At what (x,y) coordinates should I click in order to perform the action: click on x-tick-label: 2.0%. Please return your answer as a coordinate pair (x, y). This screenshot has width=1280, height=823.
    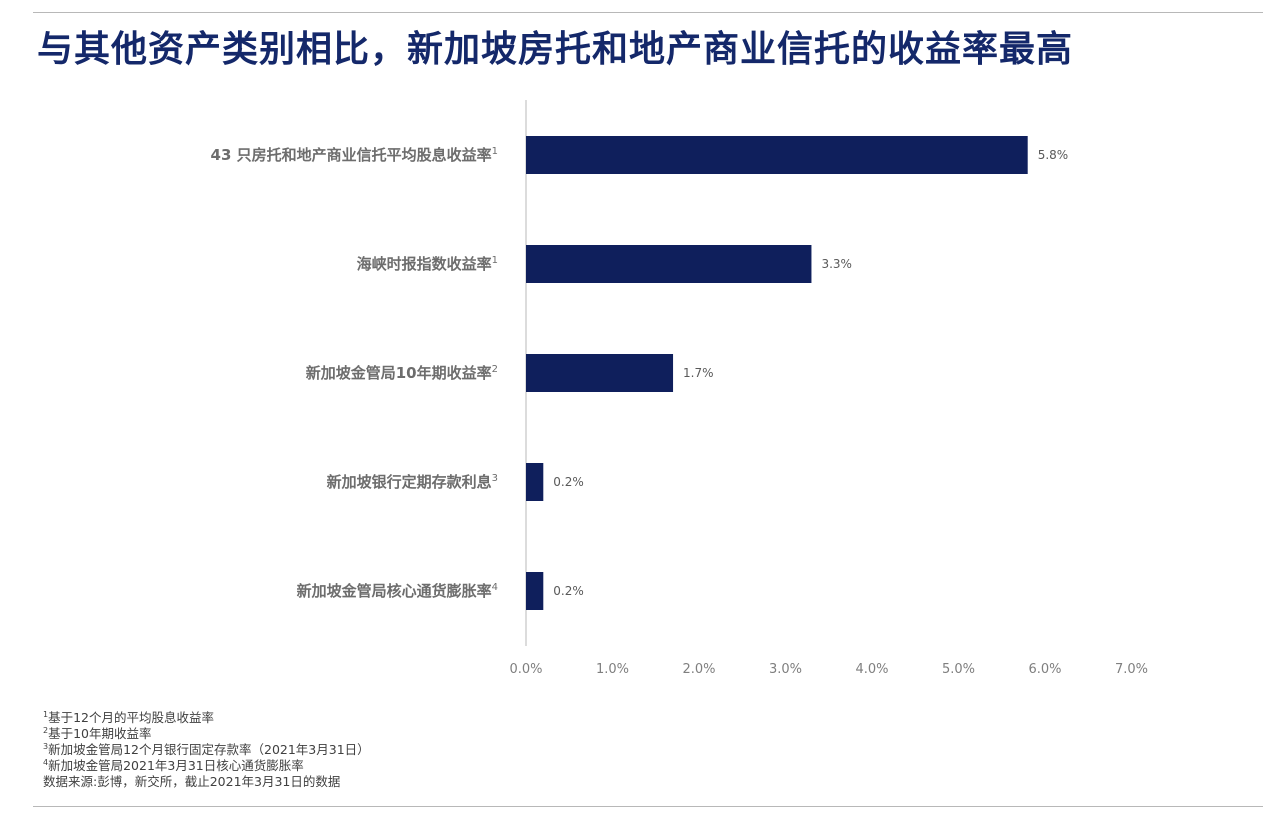
    Looking at the image, I should click on (698, 669).